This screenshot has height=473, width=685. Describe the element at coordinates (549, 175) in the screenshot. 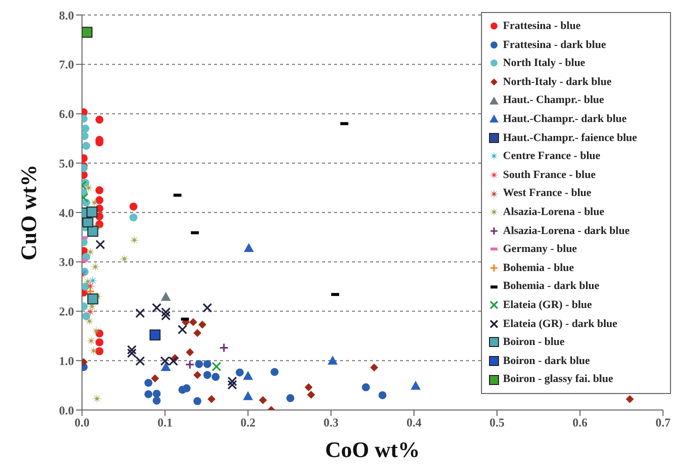

I see `legend-label: South France - blue` at that location.